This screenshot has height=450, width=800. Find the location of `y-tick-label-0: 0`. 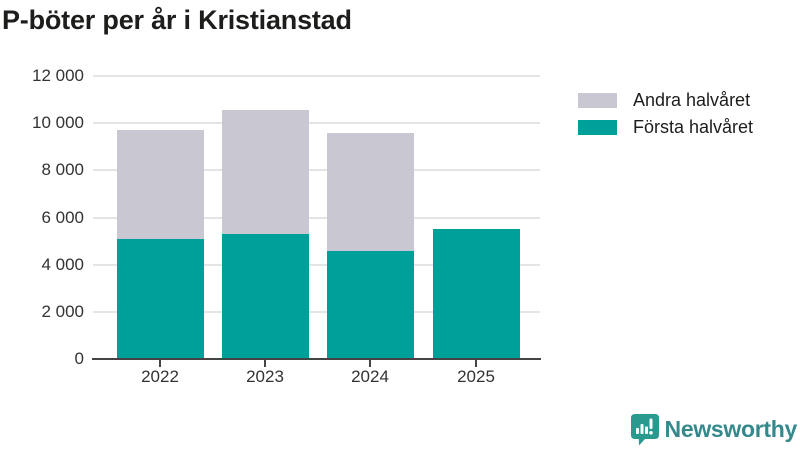

y-tick-label-0: 0 is located at coordinates (79, 358).